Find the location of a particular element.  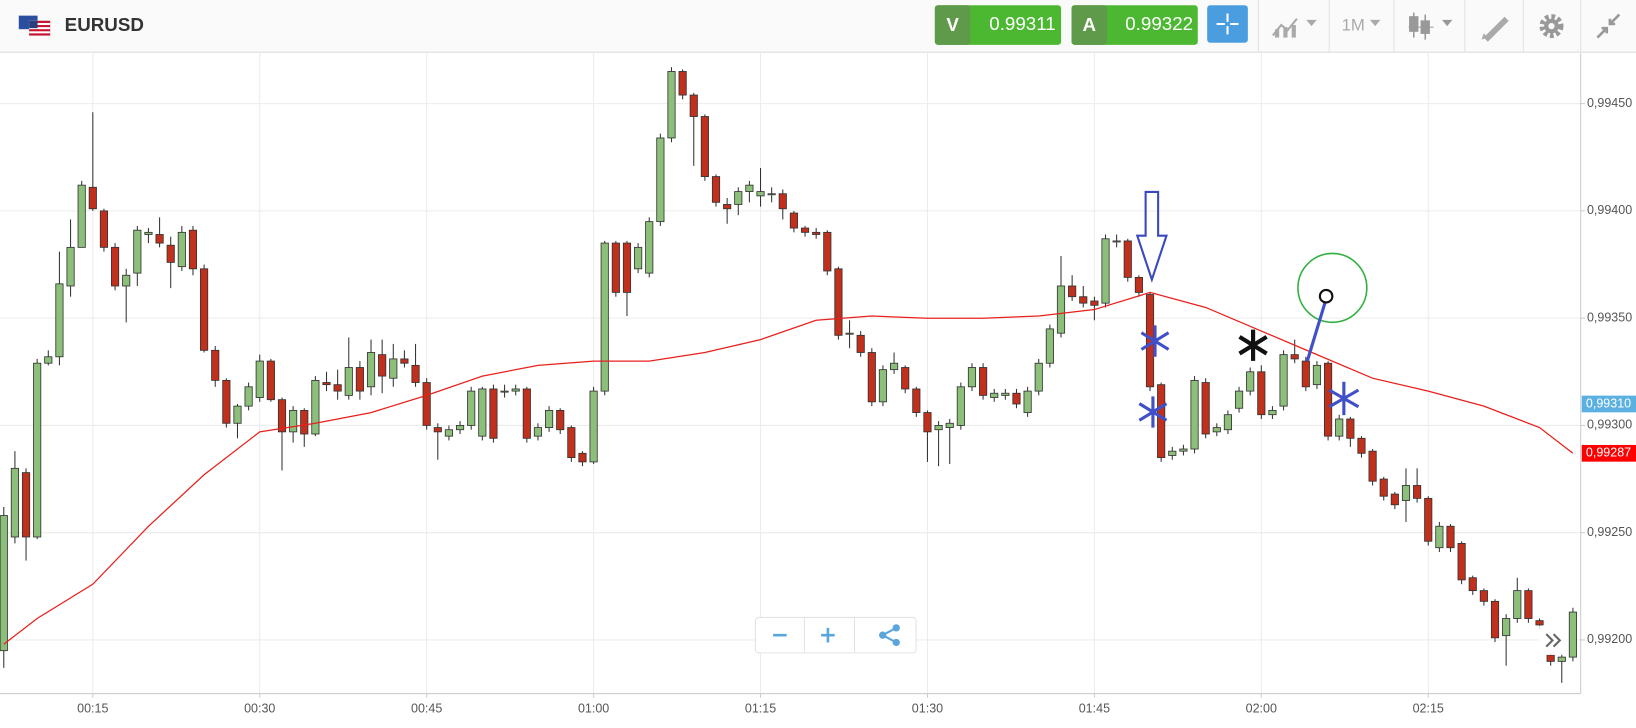

x-tick-label: 02:15 is located at coordinates (1428, 709).